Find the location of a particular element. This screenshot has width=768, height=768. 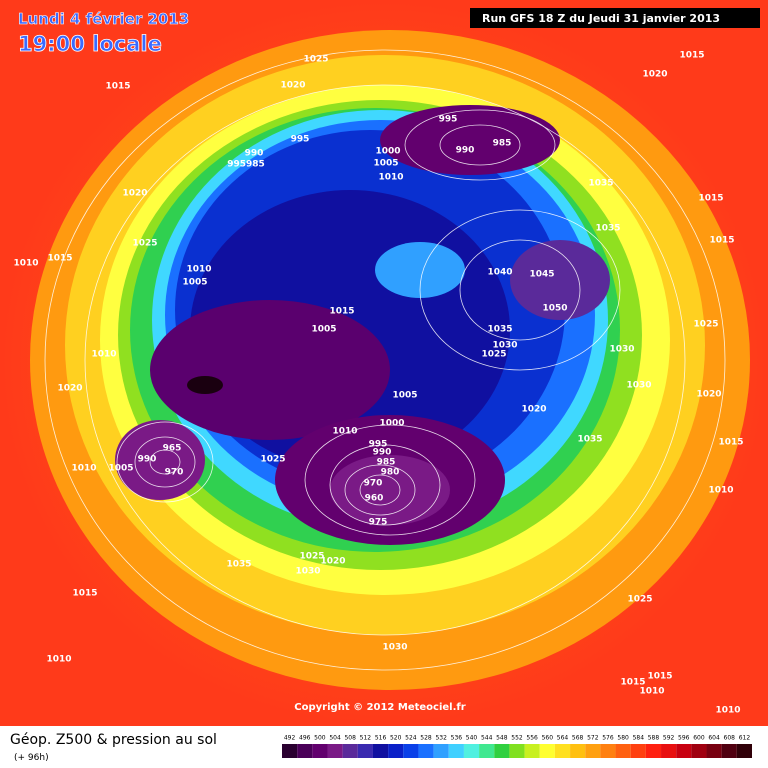

scale-label: 496 is located at coordinates (305, 738).